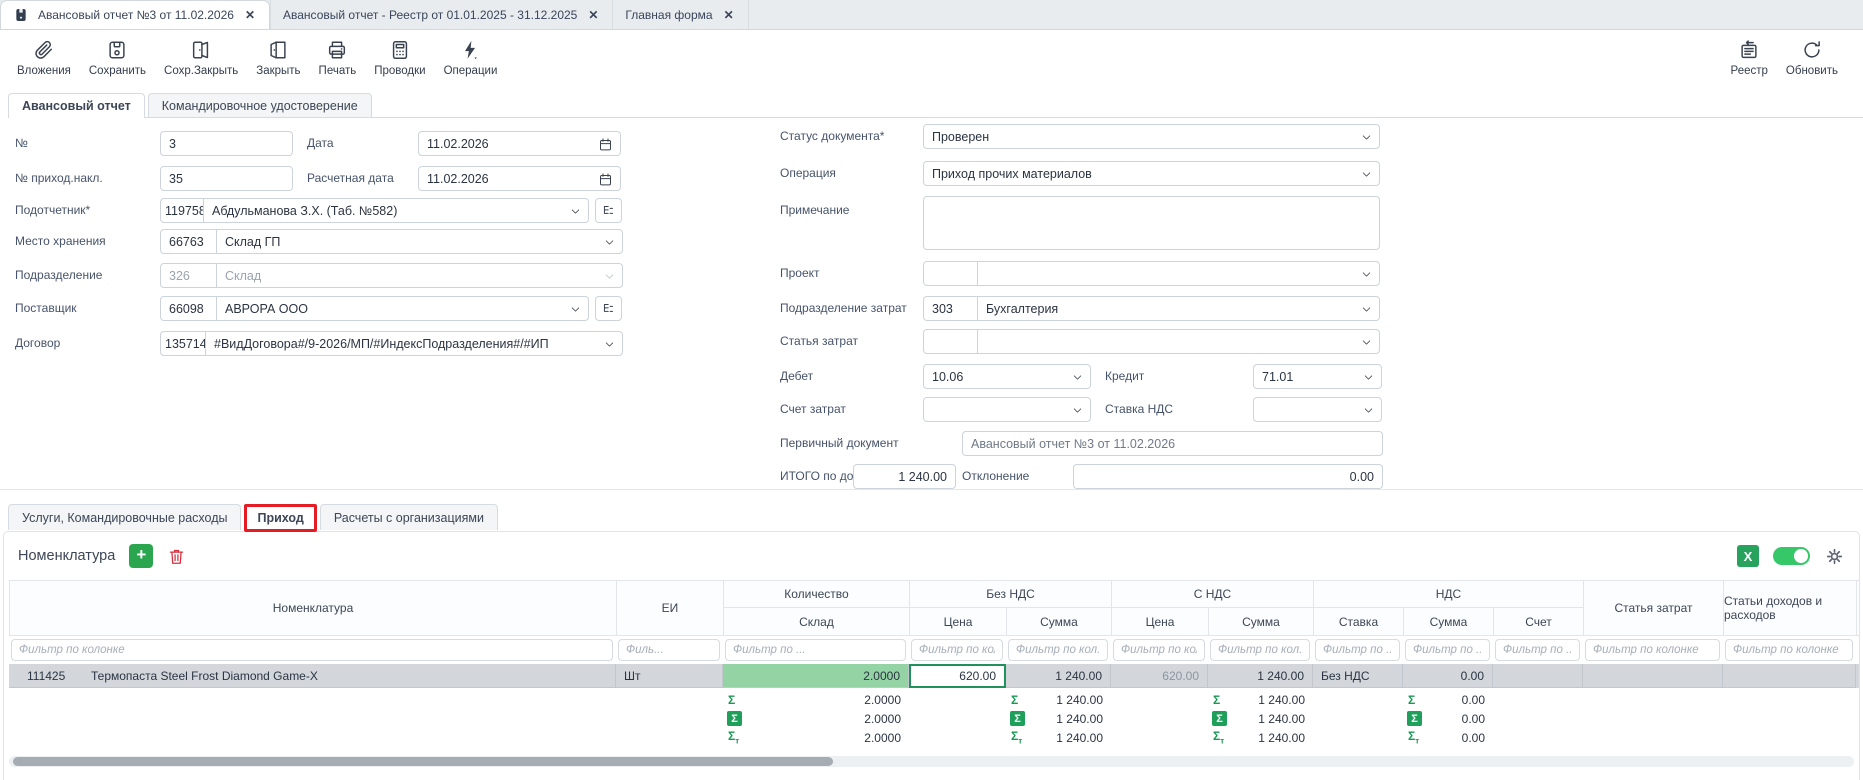 This screenshot has width=1863, height=780. What do you see at coordinates (1357, 650) in the screenshot?
I see `filter-rate-input` at bounding box center [1357, 650].